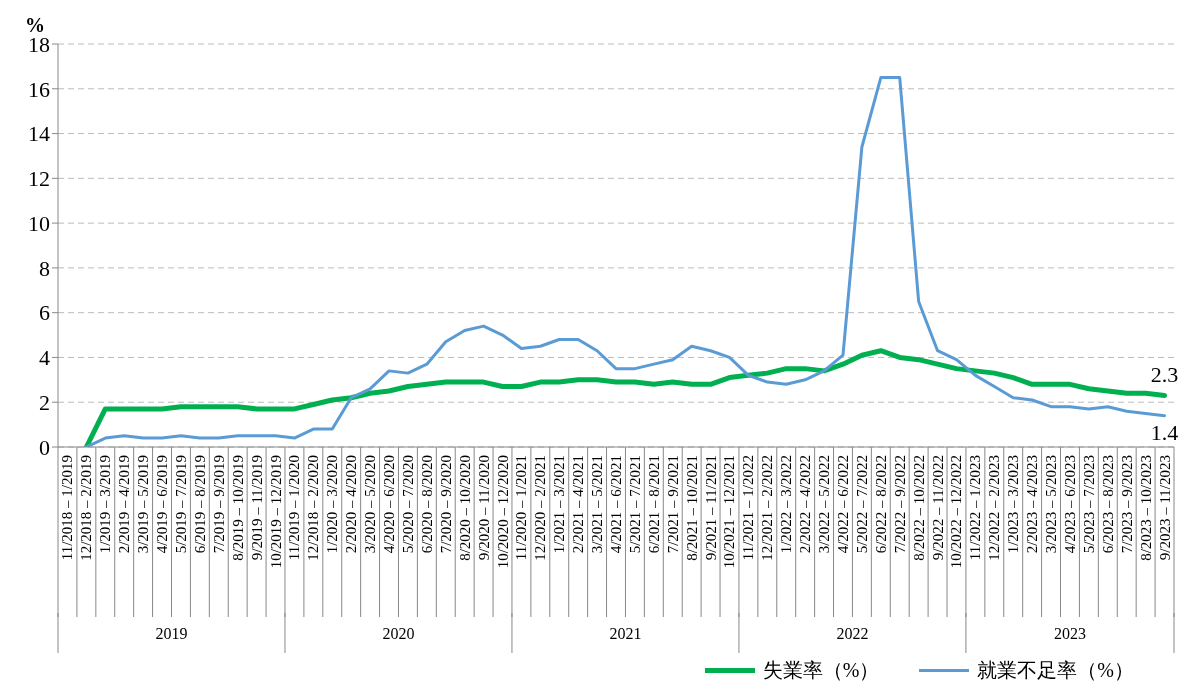 This screenshot has width=1188, height=691. Describe the element at coordinates (1013, 504) in the screenshot. I see `x-tick-label: 1/2023 – 3/2023` at that location.